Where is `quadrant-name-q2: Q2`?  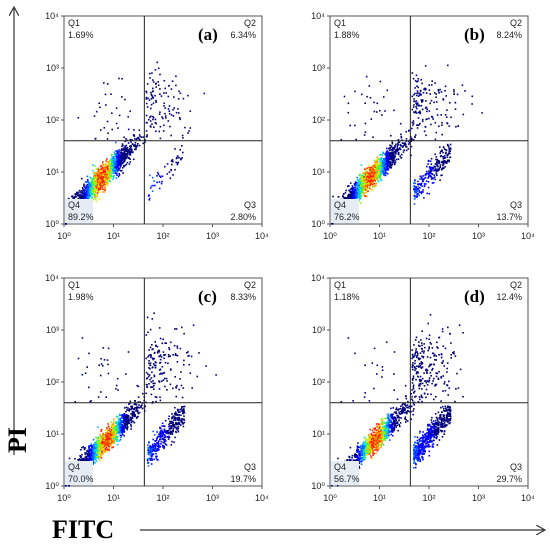
quadrant-name-q2: Q2 is located at coordinates (516, 23).